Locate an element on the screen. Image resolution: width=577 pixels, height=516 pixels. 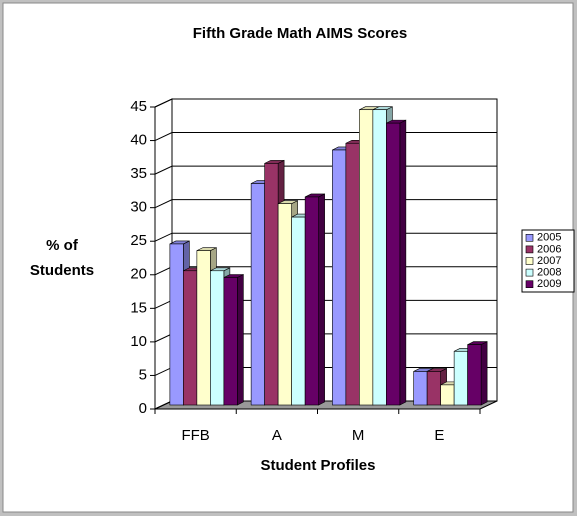
side-wall is located at coordinates (163, 254).